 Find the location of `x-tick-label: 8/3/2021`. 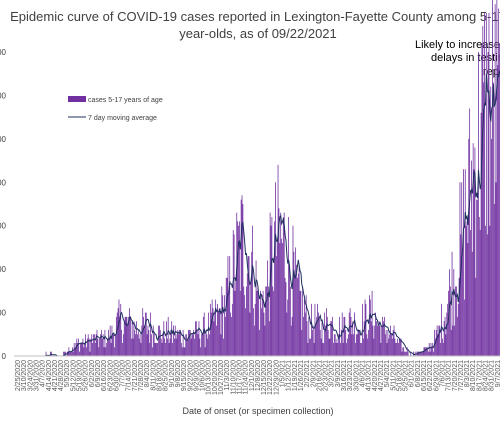

x-tick-label: 8/3/2021 is located at coordinates (467, 373).